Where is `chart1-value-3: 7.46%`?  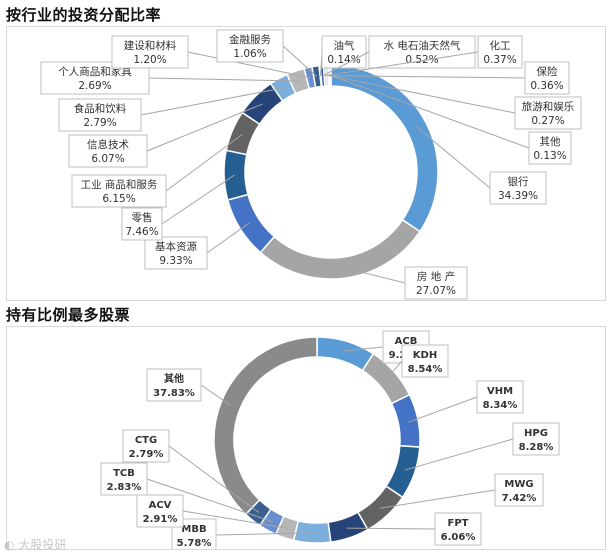
chart1-value-3: 7.46% is located at coordinates (141, 232).